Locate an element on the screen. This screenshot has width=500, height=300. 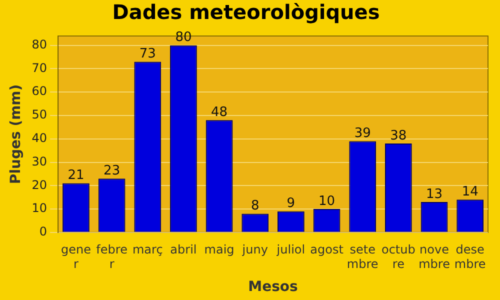
x-tick-label: maig is located at coordinates (219, 249).